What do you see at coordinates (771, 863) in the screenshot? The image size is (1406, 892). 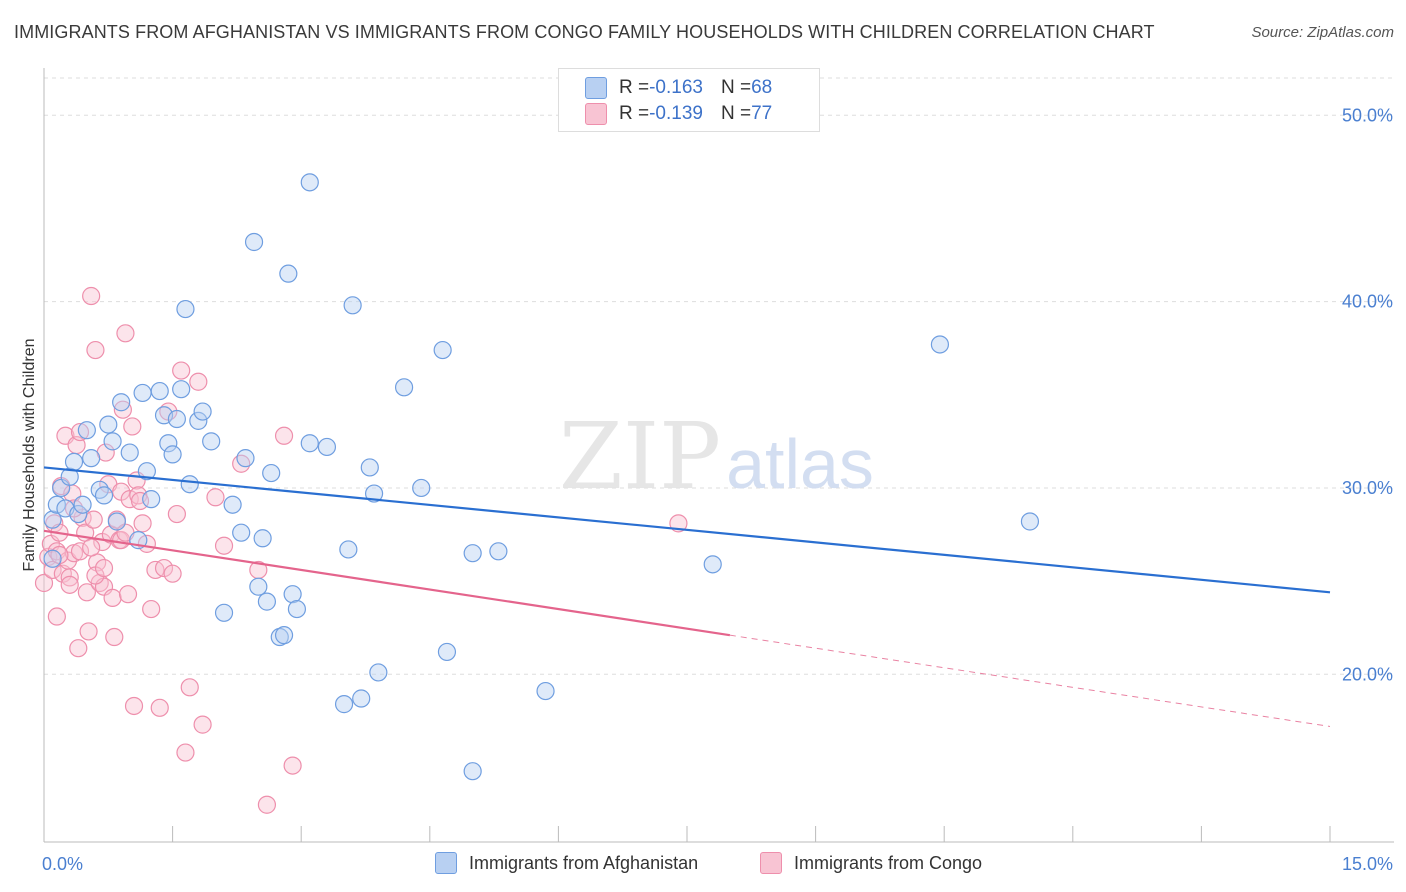 I see `congo-legend-swatch` at bounding box center [771, 863].